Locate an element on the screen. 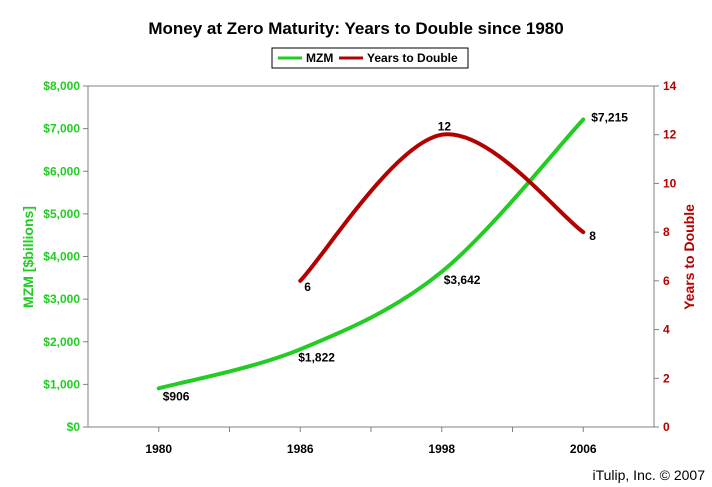  y-right-tick-label: 10 is located at coordinates (670, 183).